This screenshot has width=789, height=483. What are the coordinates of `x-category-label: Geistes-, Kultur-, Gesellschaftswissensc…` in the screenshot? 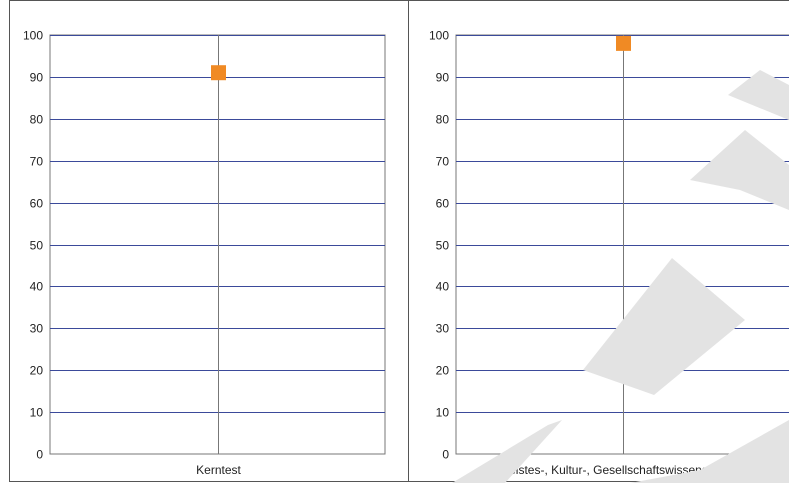 It's located at (623, 470).